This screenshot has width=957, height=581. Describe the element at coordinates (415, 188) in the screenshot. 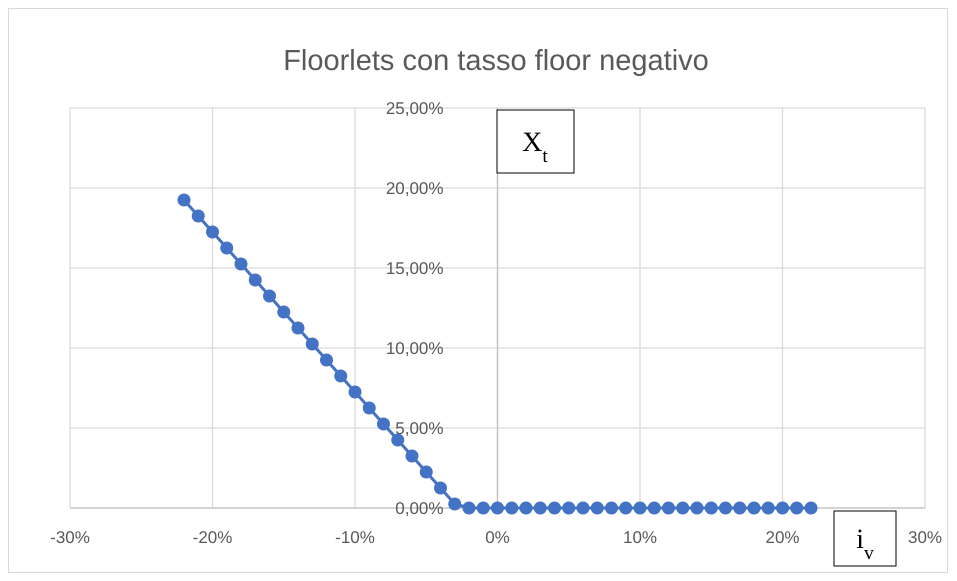

I see `y-tick-label: 20,00%` at that location.